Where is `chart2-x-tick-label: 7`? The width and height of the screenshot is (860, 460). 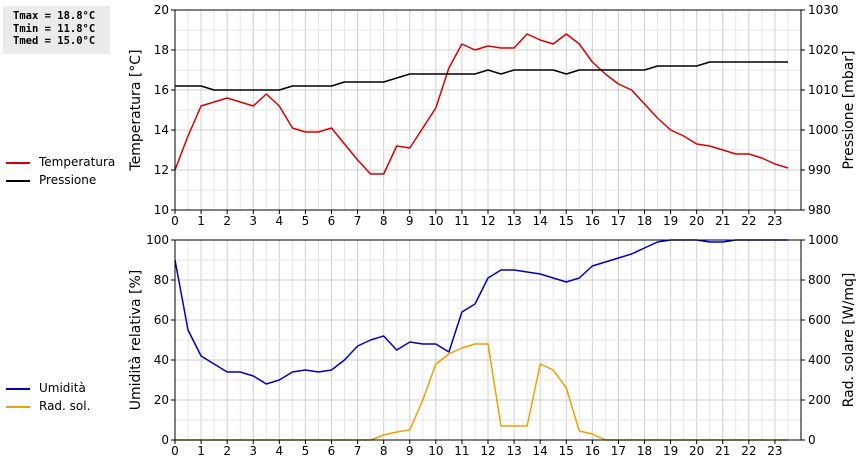
chart2-x-tick-label: 7 is located at coordinates (358, 451).